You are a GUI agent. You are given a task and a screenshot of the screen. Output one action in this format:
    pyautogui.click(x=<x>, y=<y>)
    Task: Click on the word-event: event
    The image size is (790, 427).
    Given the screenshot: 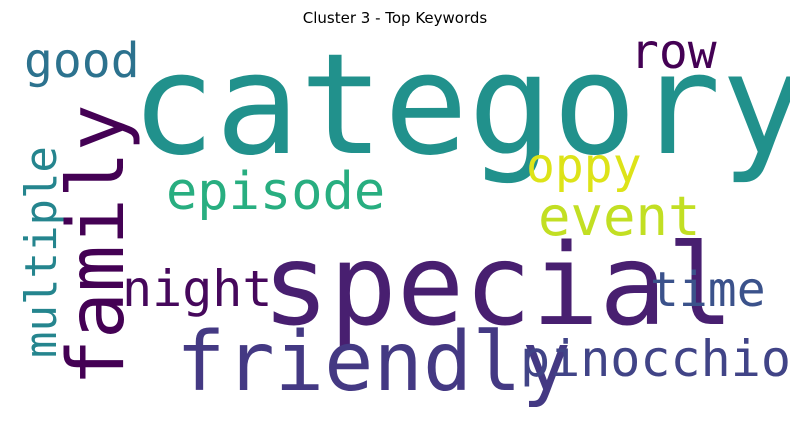 What is the action you would take?
    pyautogui.click(x=619, y=216)
    